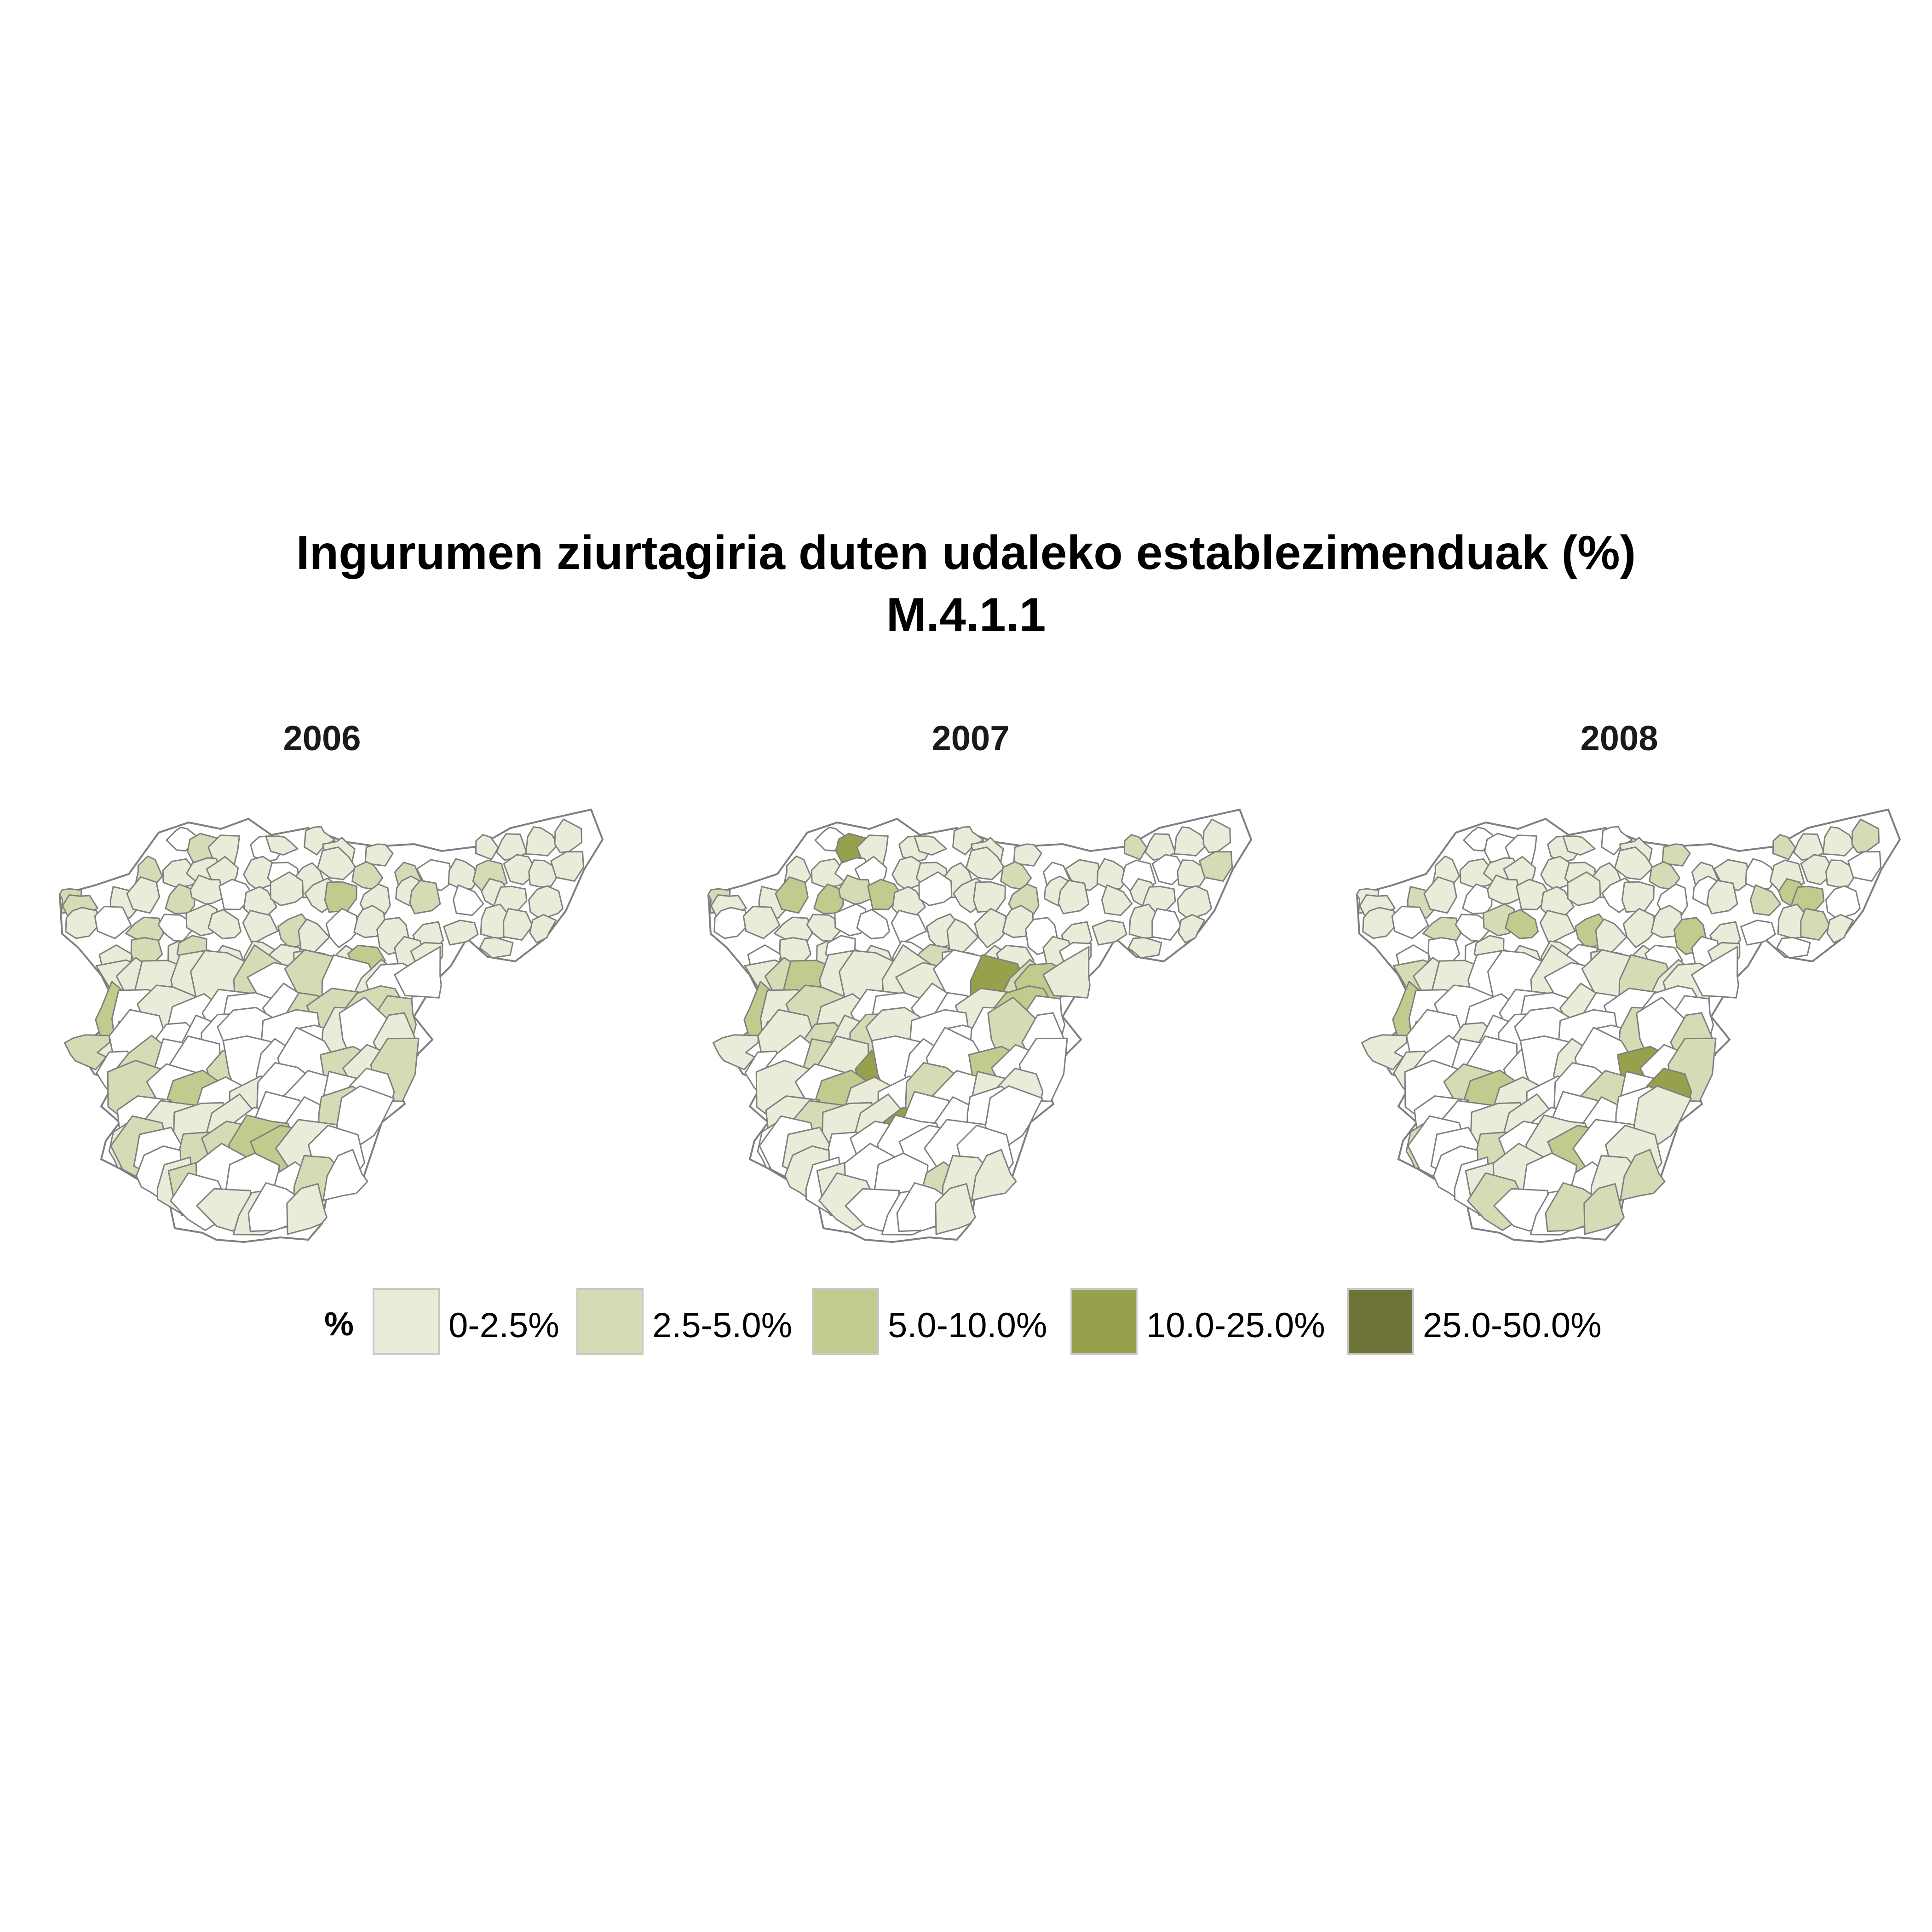 The width and height of the screenshot is (1932, 1932). Describe the element at coordinates (1512, 1325) in the screenshot. I see `legend-label-4: 25.0-50.0%` at that location.